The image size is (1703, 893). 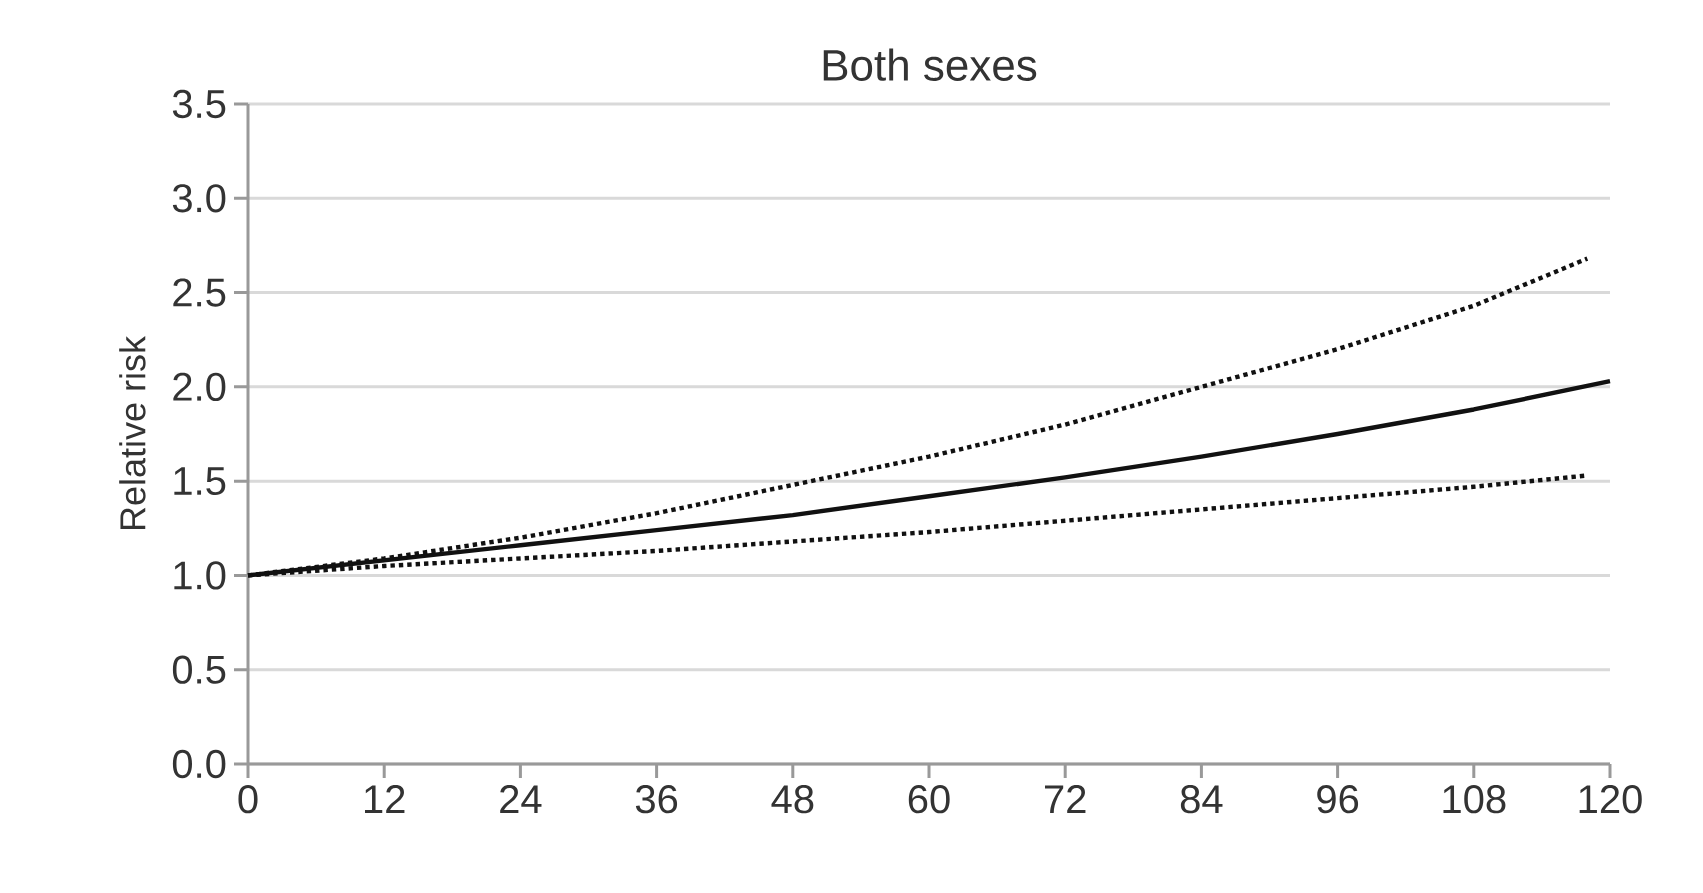 What do you see at coordinates (199, 669) in the screenshot?
I see `y-tick-label: 0.5` at bounding box center [199, 669].